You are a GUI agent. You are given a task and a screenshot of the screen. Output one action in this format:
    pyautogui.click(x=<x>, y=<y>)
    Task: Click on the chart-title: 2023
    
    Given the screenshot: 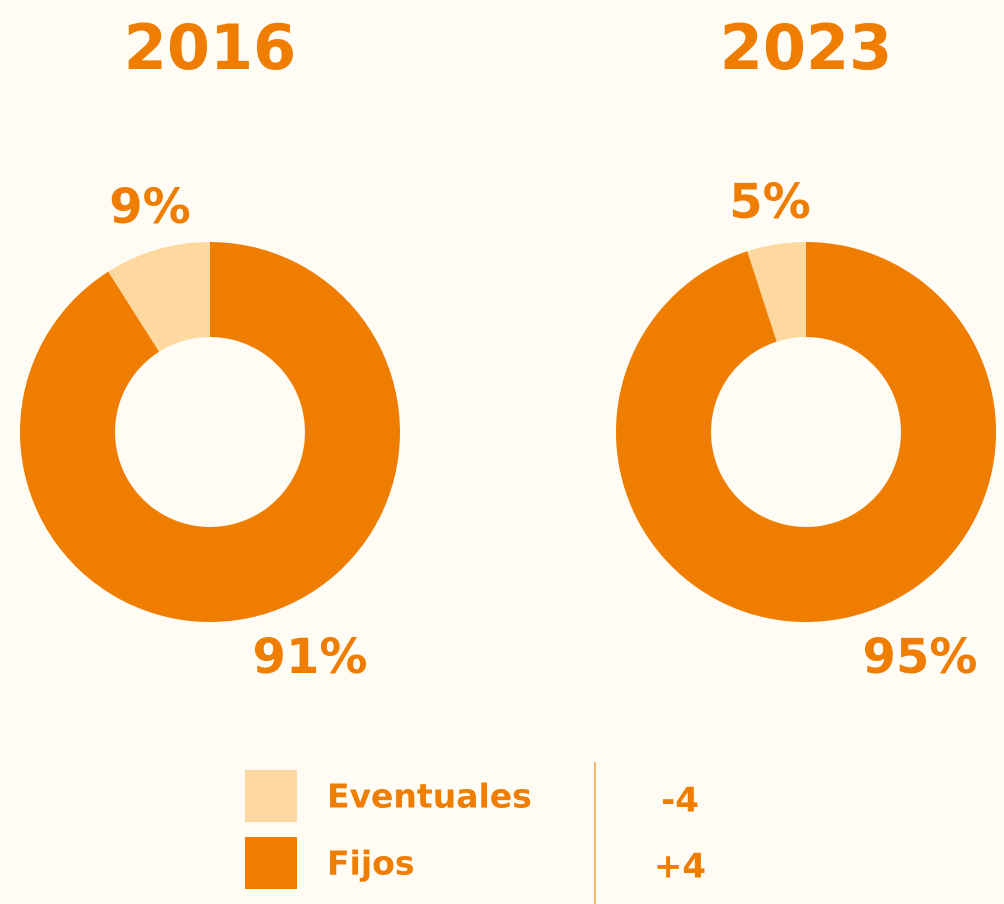 What is the action you would take?
    pyautogui.click(x=806, y=47)
    